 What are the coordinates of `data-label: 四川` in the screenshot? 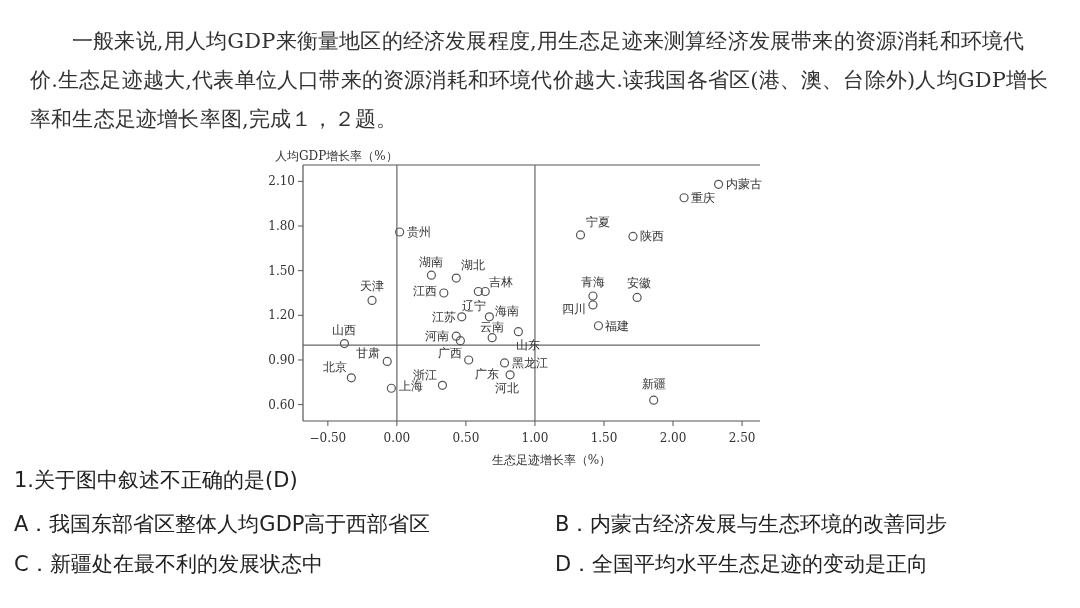 It's located at (573, 308).